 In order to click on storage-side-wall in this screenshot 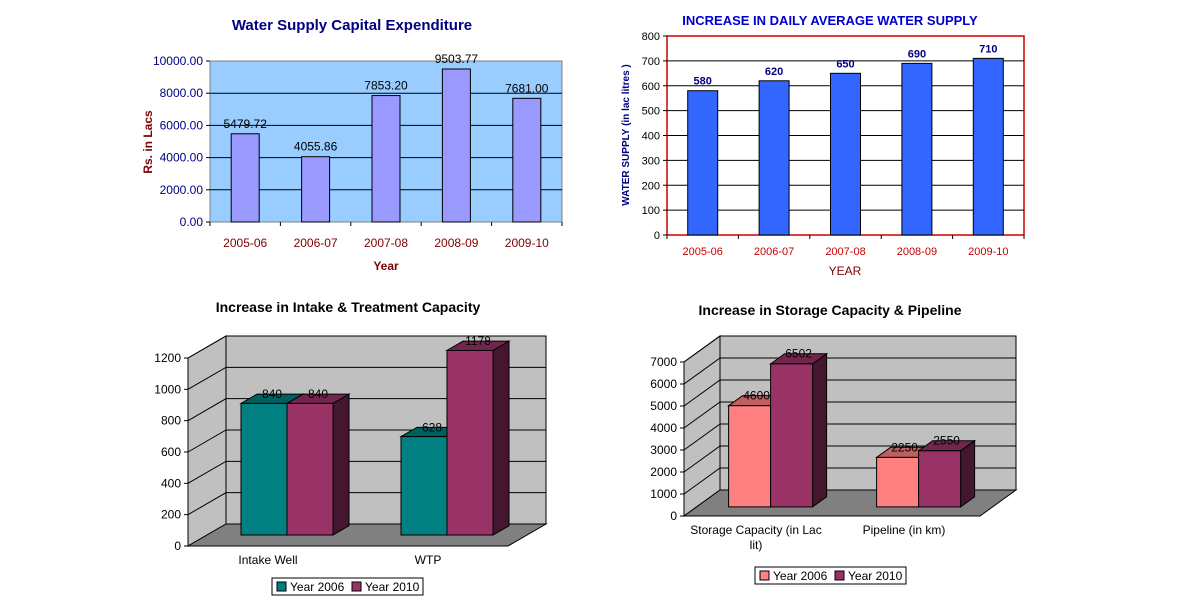, I will do `click(702, 426)`.